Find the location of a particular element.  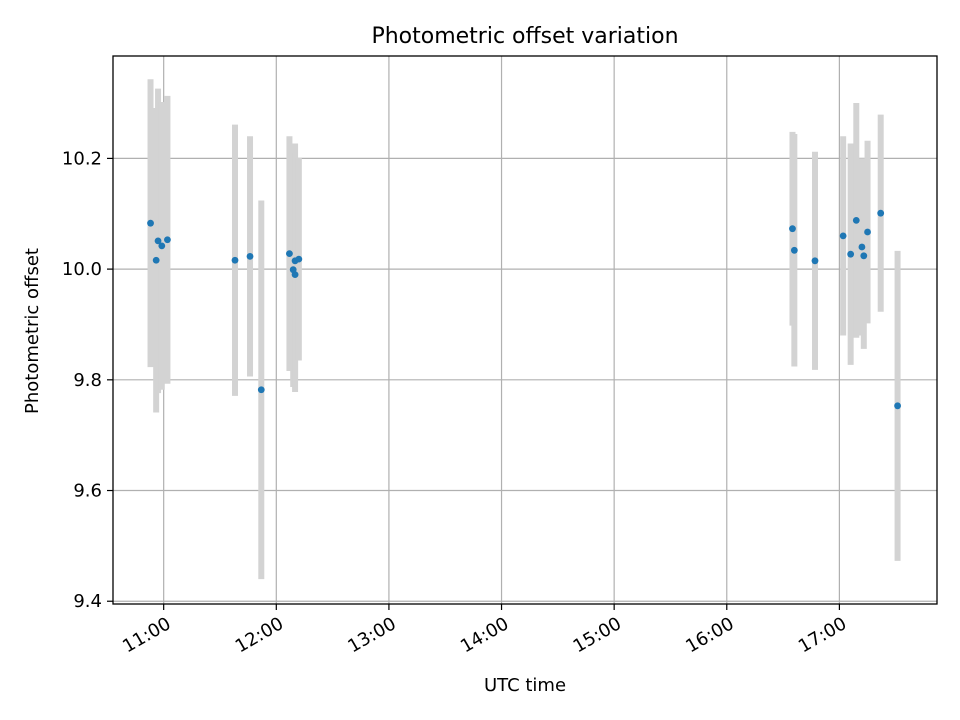

y-tick-label: 9.6 is located at coordinates (87, 491).